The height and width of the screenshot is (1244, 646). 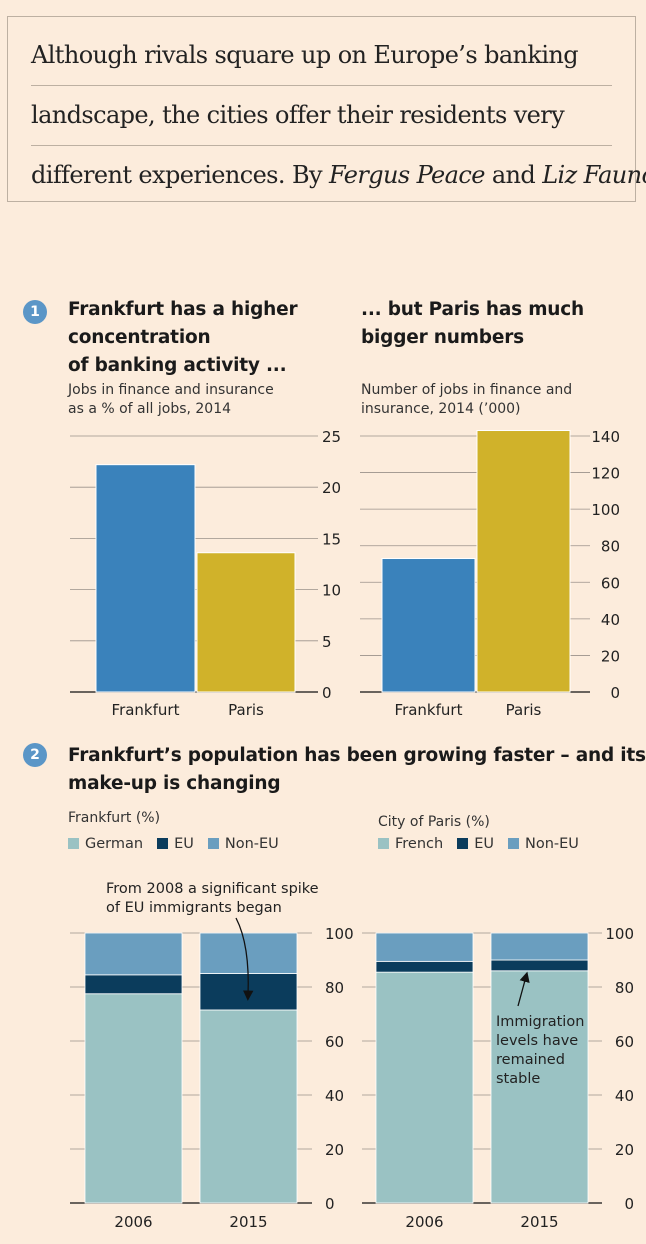 What do you see at coordinates (174, 783) in the screenshot?
I see `title-line: make-up is changing` at bounding box center [174, 783].